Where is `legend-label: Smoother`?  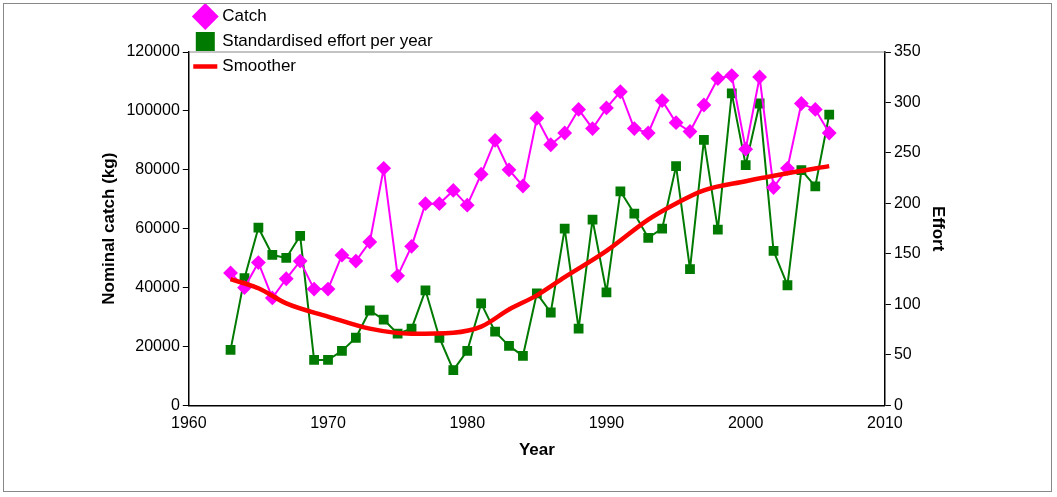 legend-label: Smoother is located at coordinates (259, 66).